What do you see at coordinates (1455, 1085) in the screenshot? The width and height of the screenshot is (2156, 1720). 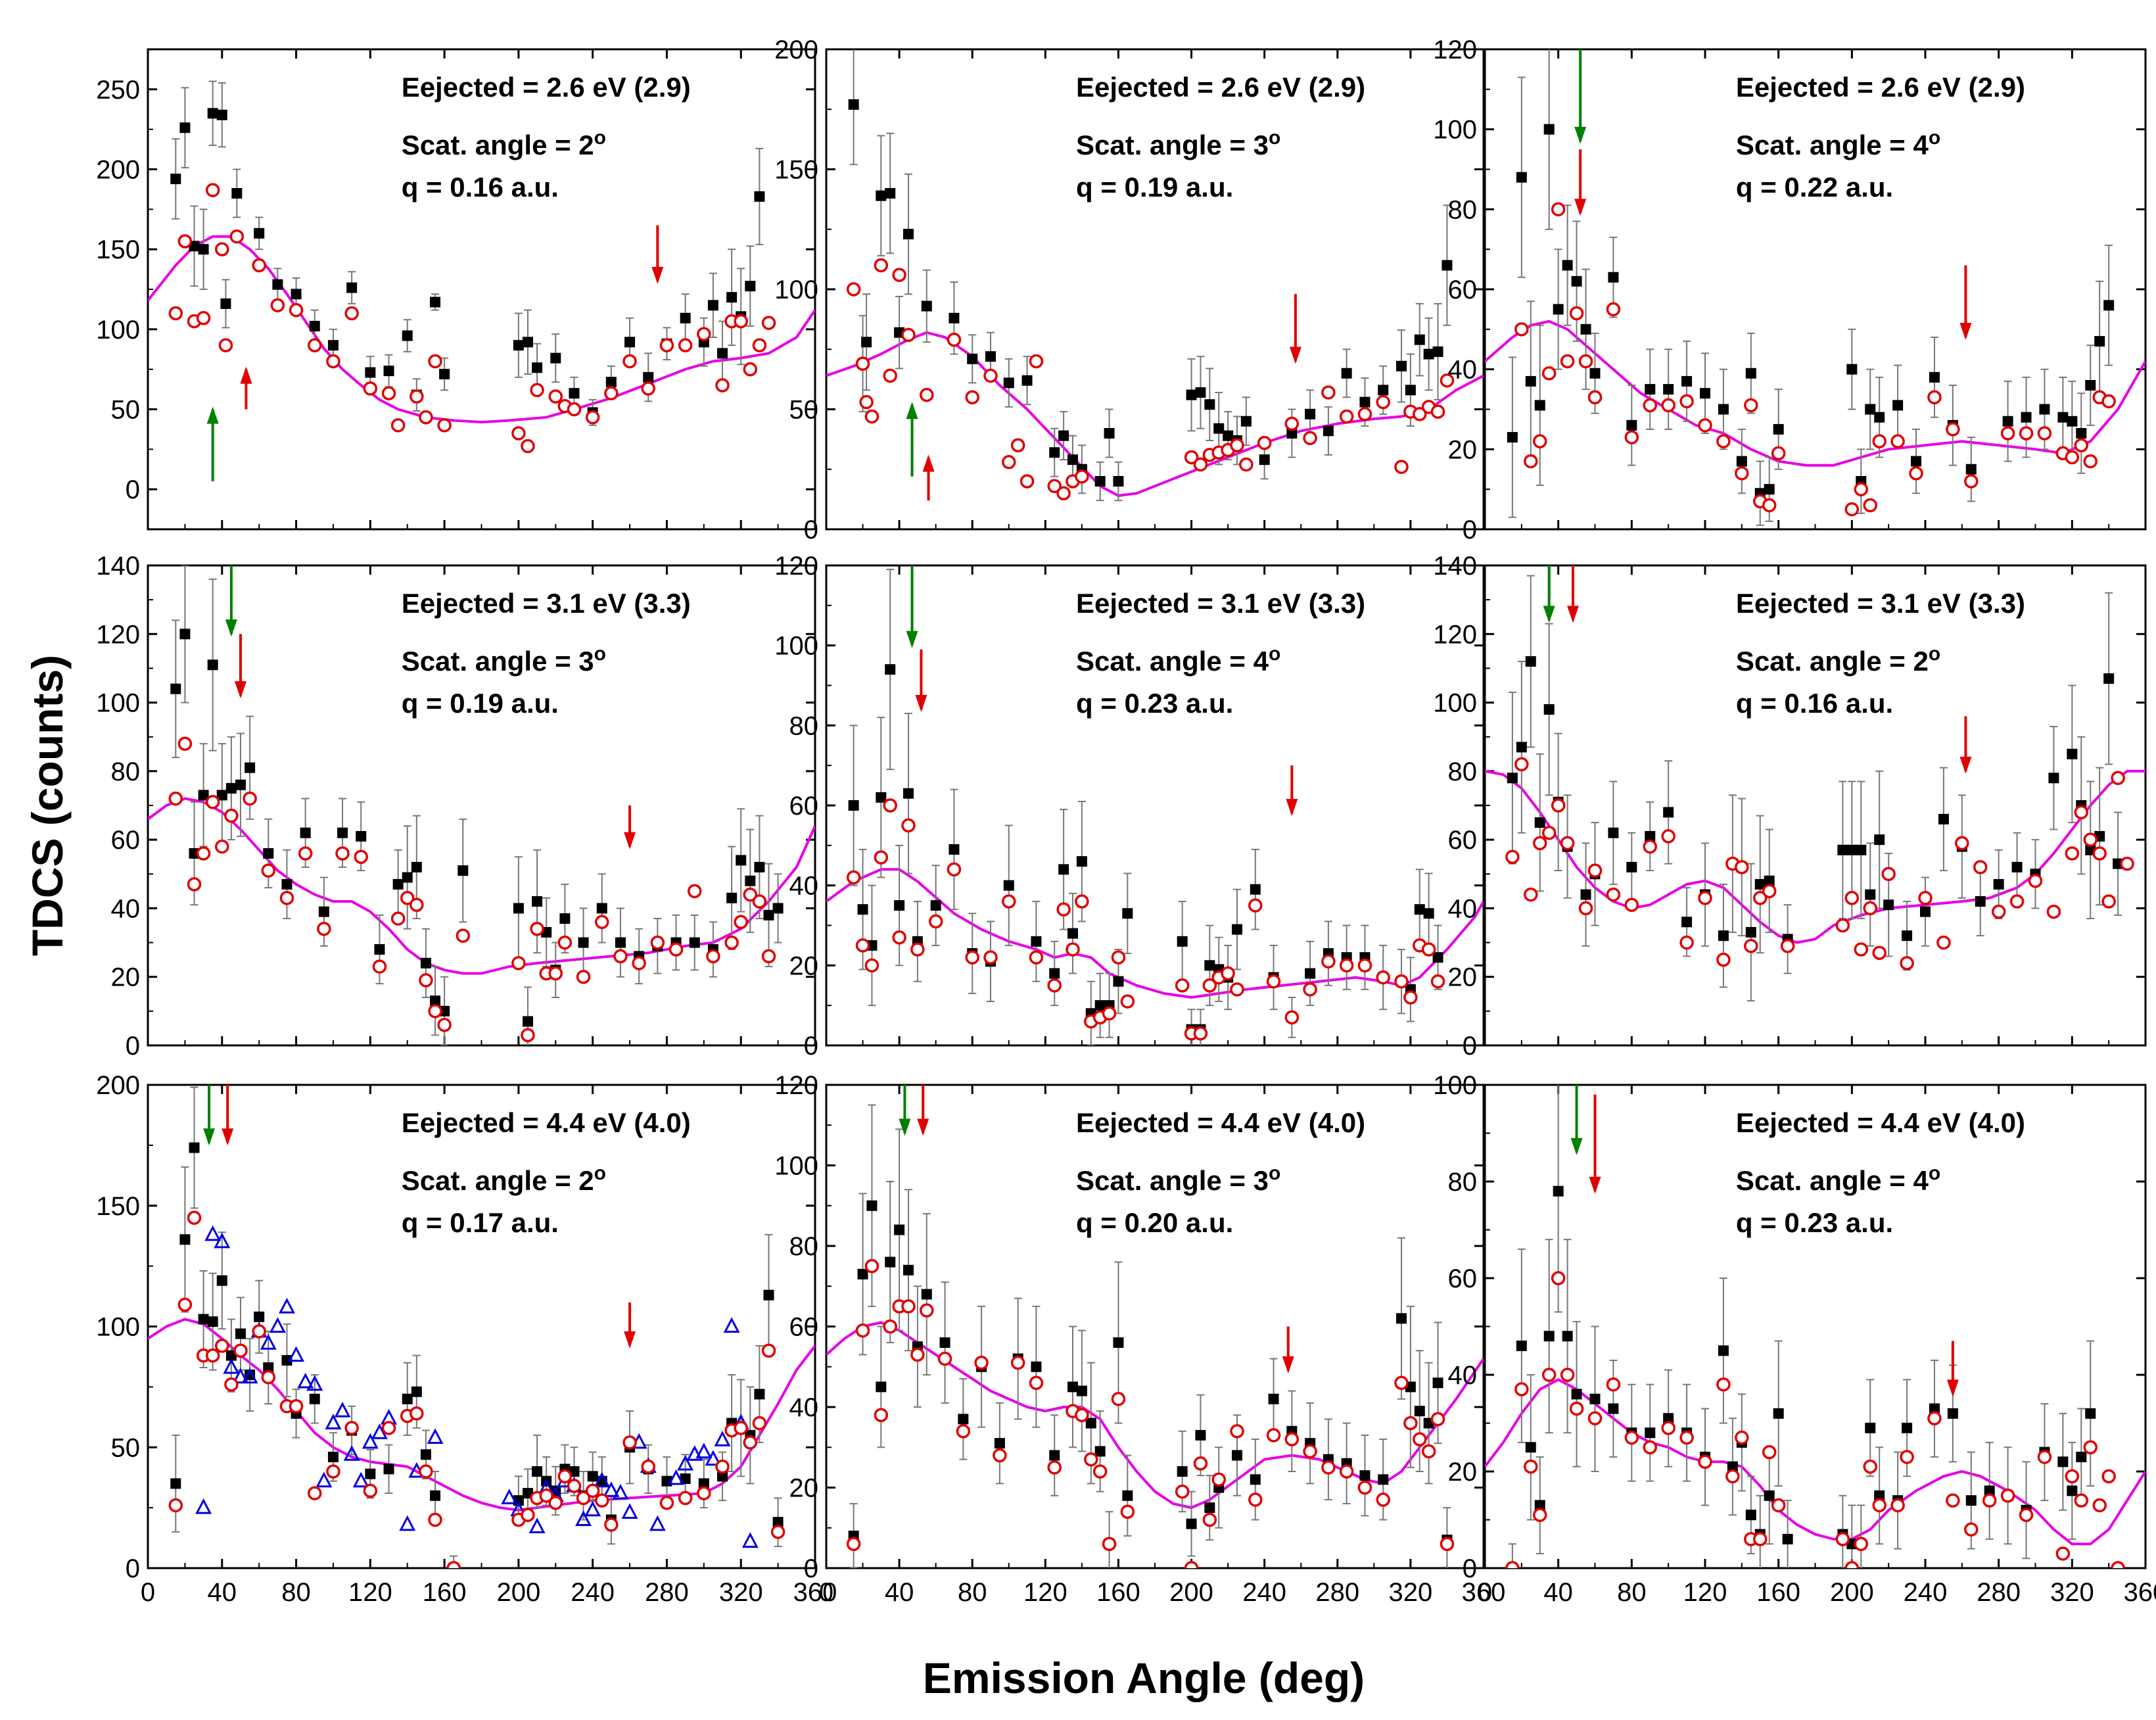 I see `y-tick-label: 100` at bounding box center [1455, 1085].